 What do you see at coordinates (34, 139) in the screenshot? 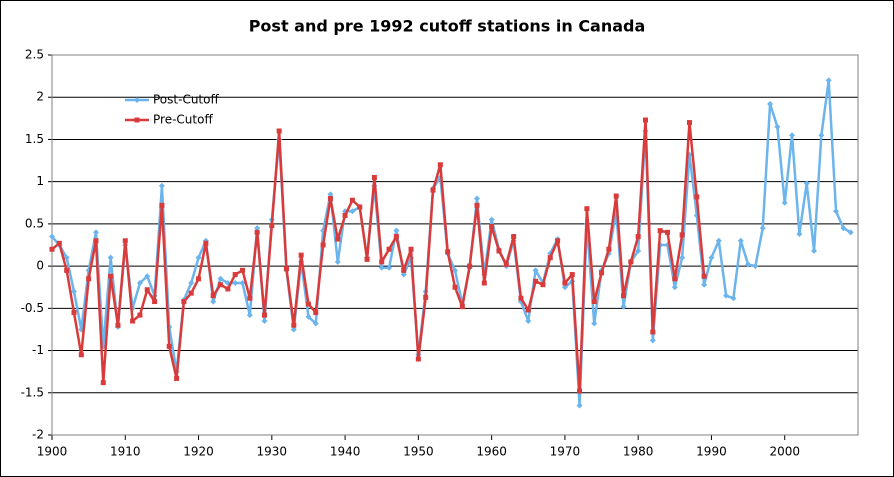
I see `y-tick-label: 1.5` at bounding box center [34, 139].